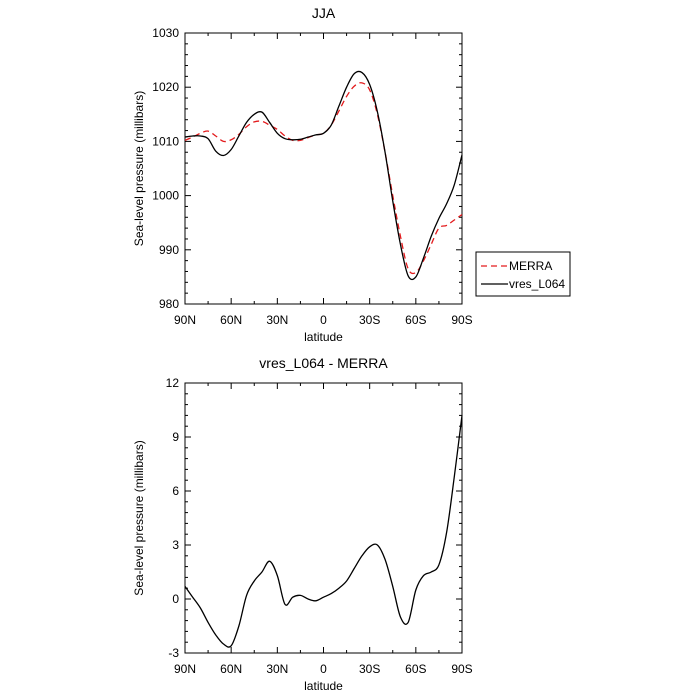 This screenshot has width=700, height=700. I want to click on legend-label: vres_L064, so click(537, 284).